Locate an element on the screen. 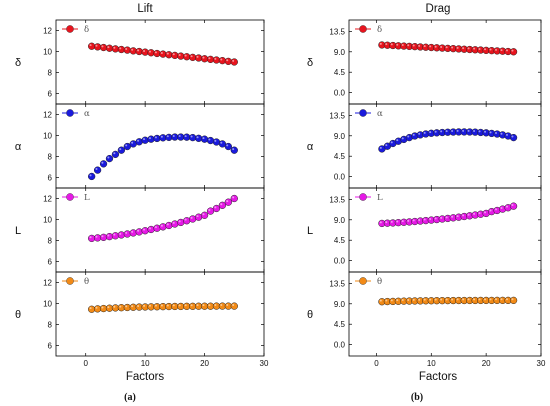  y-axis-label: θ is located at coordinates (310, 315).